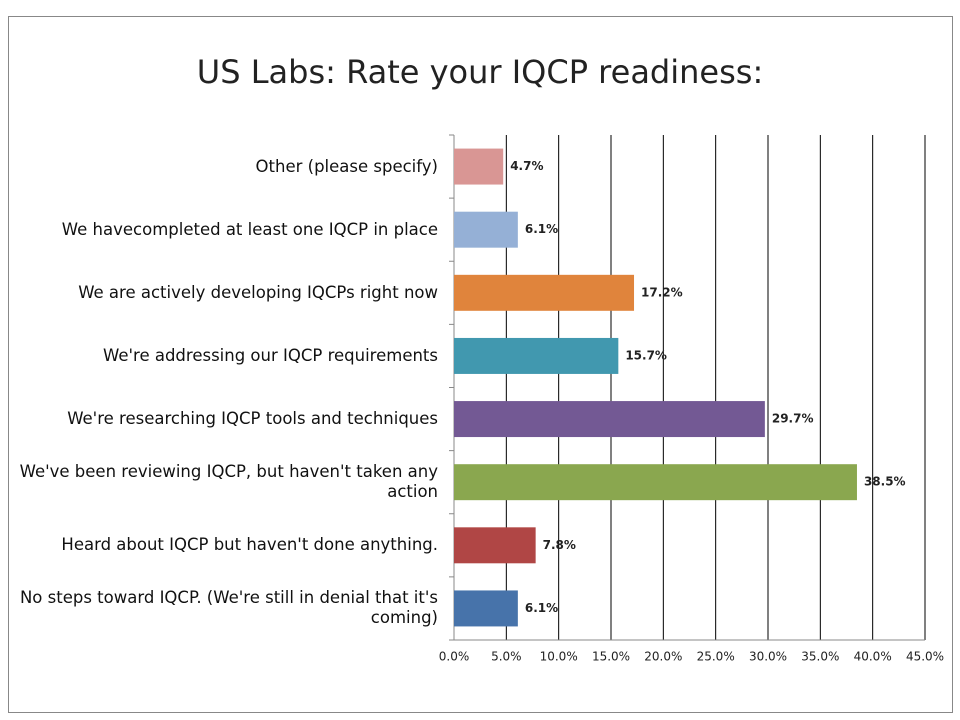  Describe the element at coordinates (663, 657) in the screenshot. I see `x-tick-label: 20.0%` at that location.